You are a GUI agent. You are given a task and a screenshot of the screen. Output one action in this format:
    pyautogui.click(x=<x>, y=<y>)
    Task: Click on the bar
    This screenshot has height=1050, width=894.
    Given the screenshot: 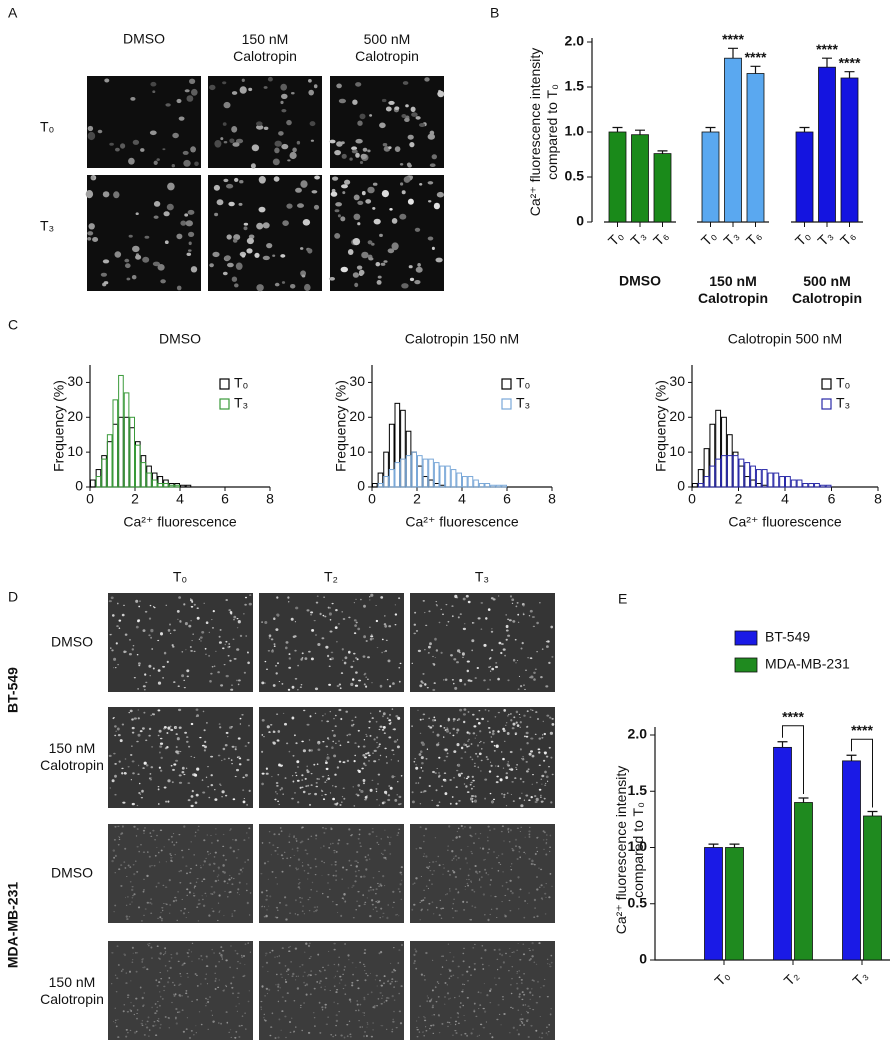 What is the action you would take?
    pyautogui.click(x=852, y=860)
    